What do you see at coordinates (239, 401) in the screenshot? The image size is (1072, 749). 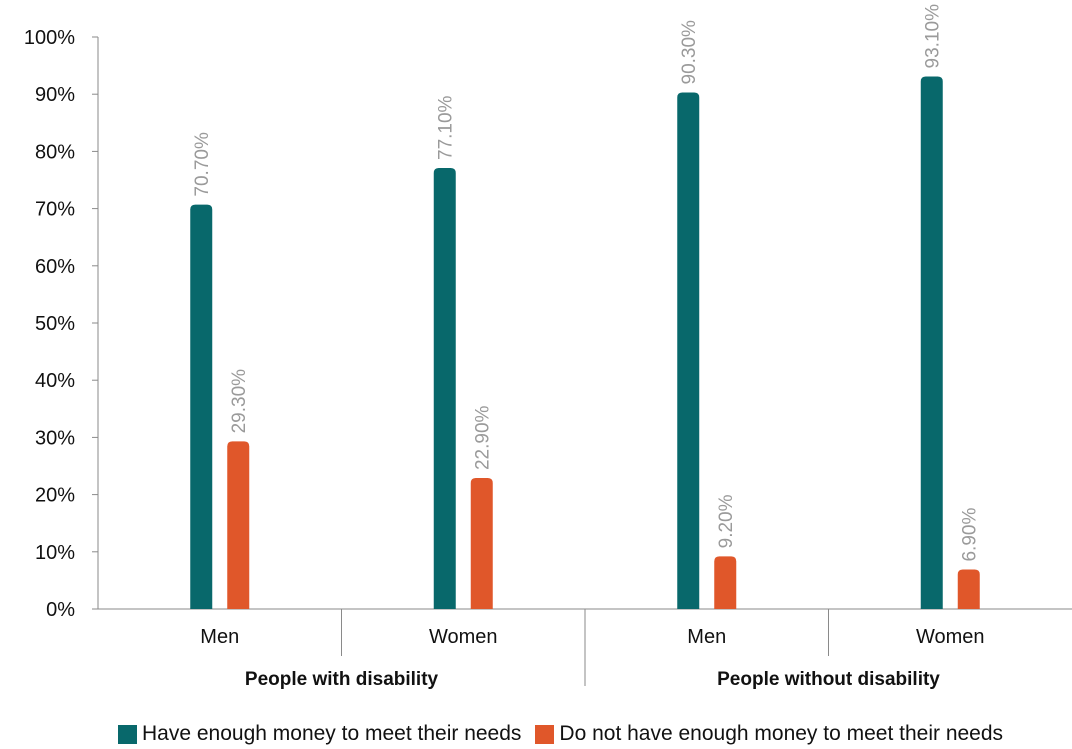 I see `data-label: 29.30%` at bounding box center [239, 401].